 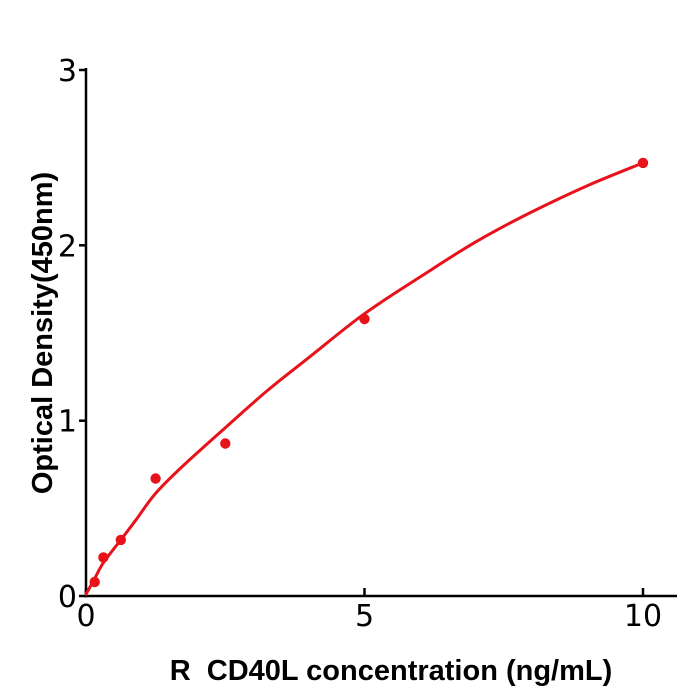 What do you see at coordinates (67, 597) in the screenshot?
I see `y-tick-label: 0` at bounding box center [67, 597].